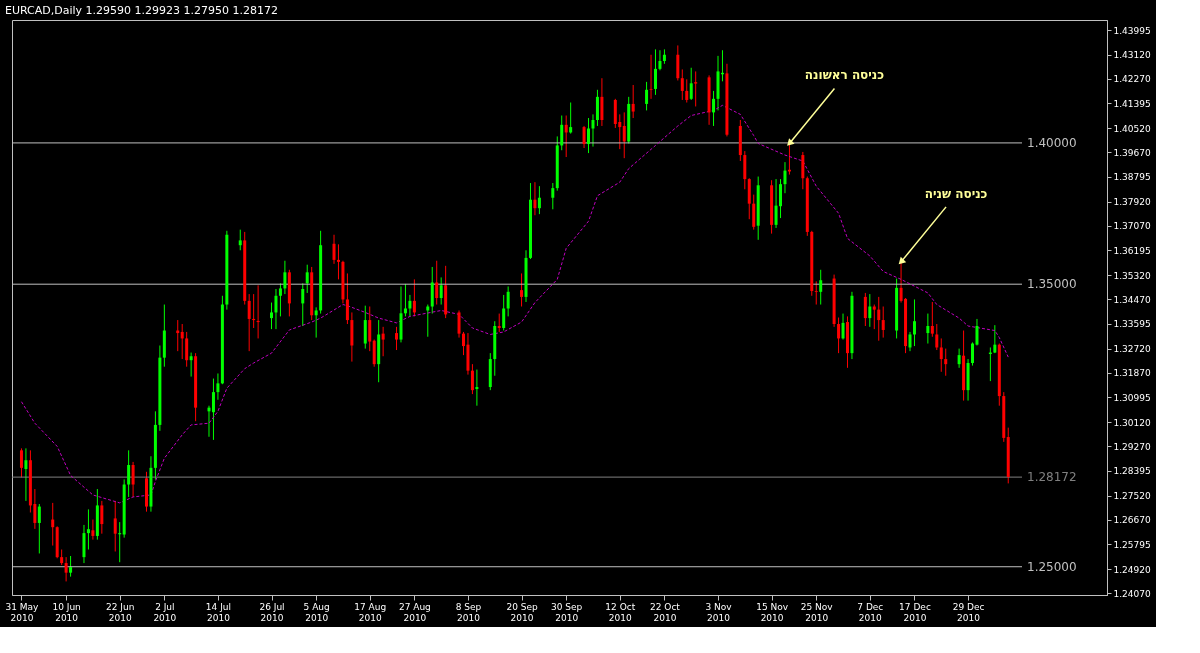 The height and width of the screenshot is (653, 1200). What do you see at coordinates (1132, 55) in the screenshot?
I see `y-tick-label: 1.43120` at bounding box center [1132, 55].